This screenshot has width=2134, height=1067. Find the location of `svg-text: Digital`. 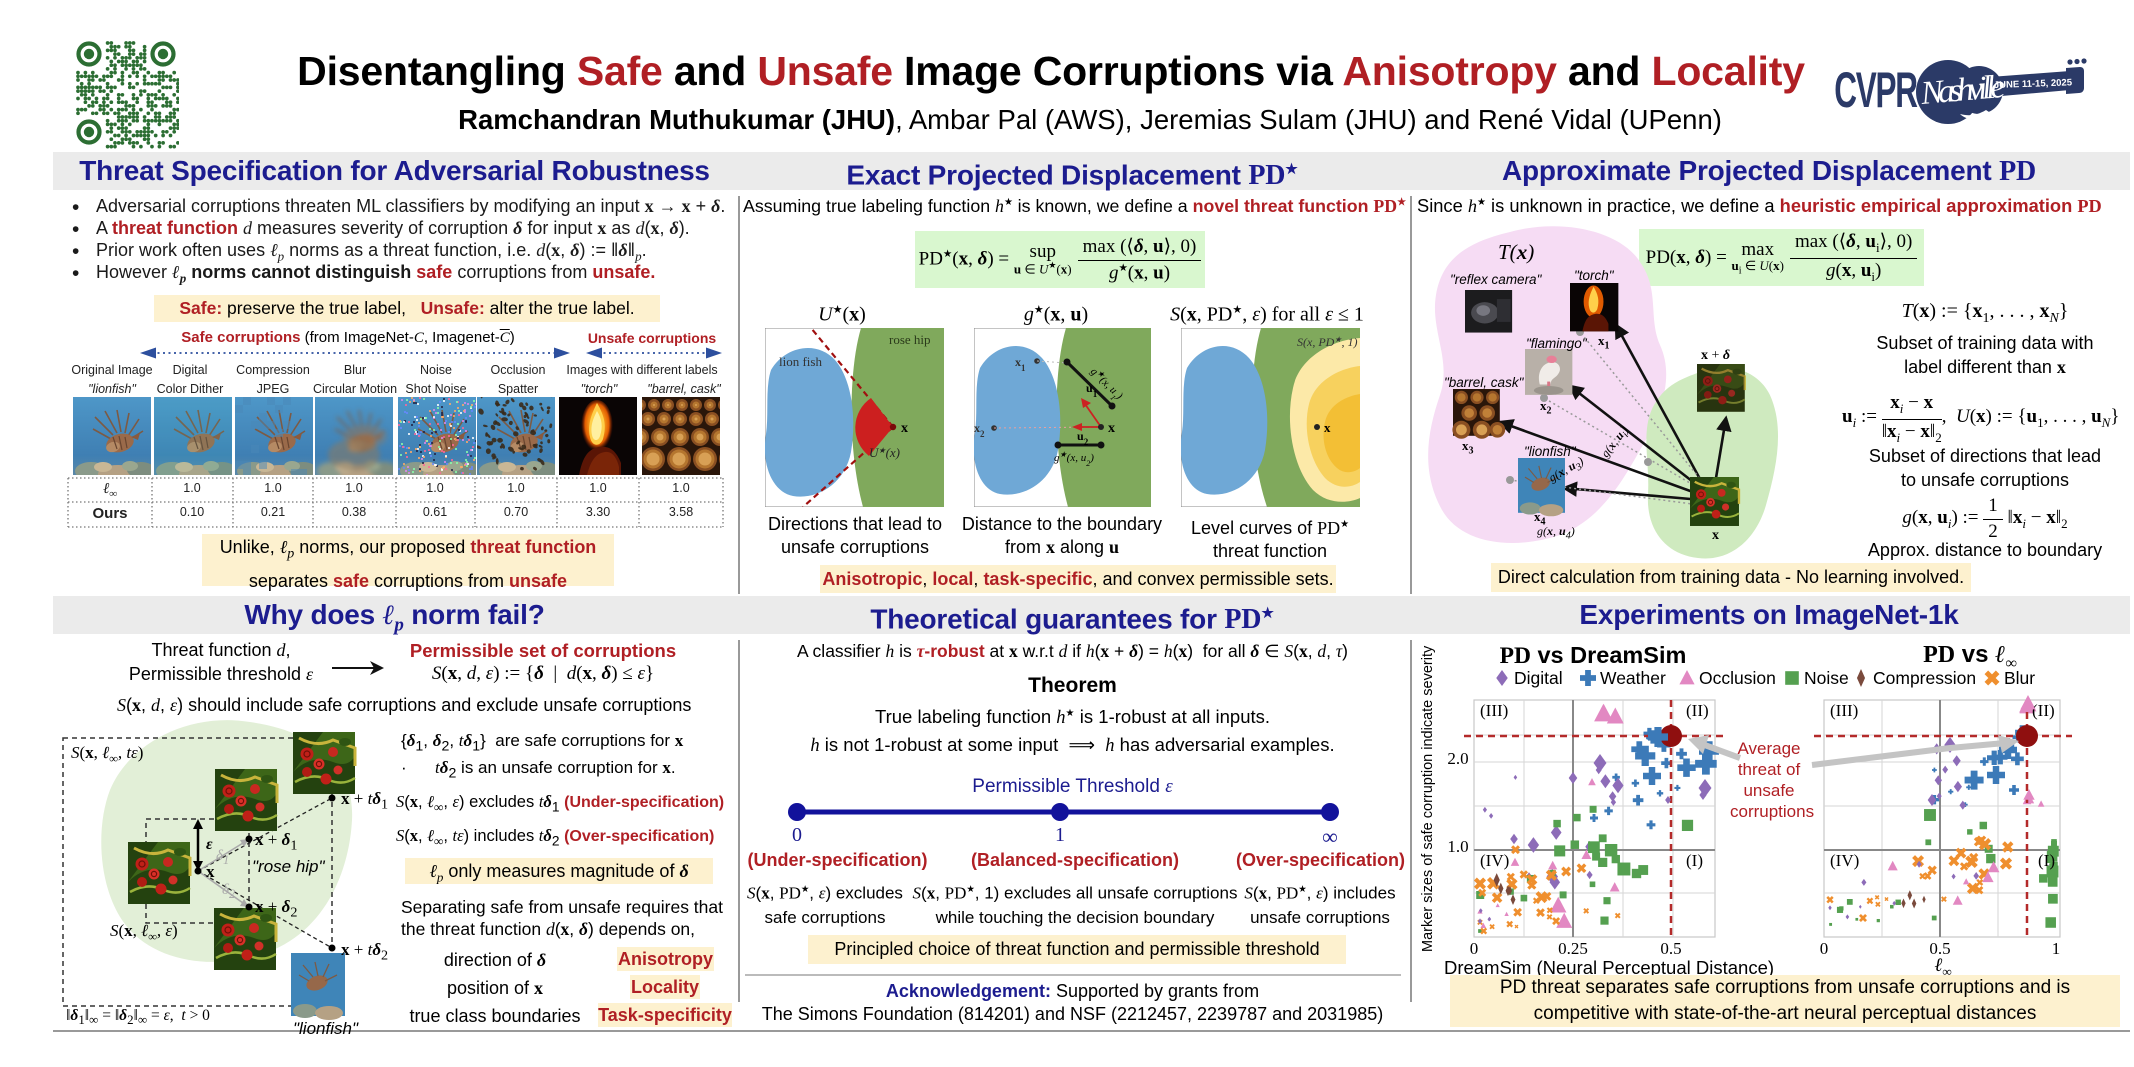

svg-text: Digital is located at coordinates (1538, 678).